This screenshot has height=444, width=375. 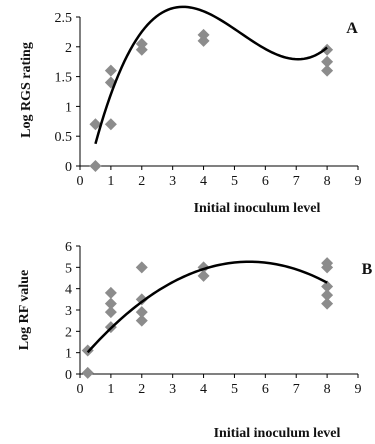 I want to click on y-tick-label: 2.5, so click(x=64, y=18).